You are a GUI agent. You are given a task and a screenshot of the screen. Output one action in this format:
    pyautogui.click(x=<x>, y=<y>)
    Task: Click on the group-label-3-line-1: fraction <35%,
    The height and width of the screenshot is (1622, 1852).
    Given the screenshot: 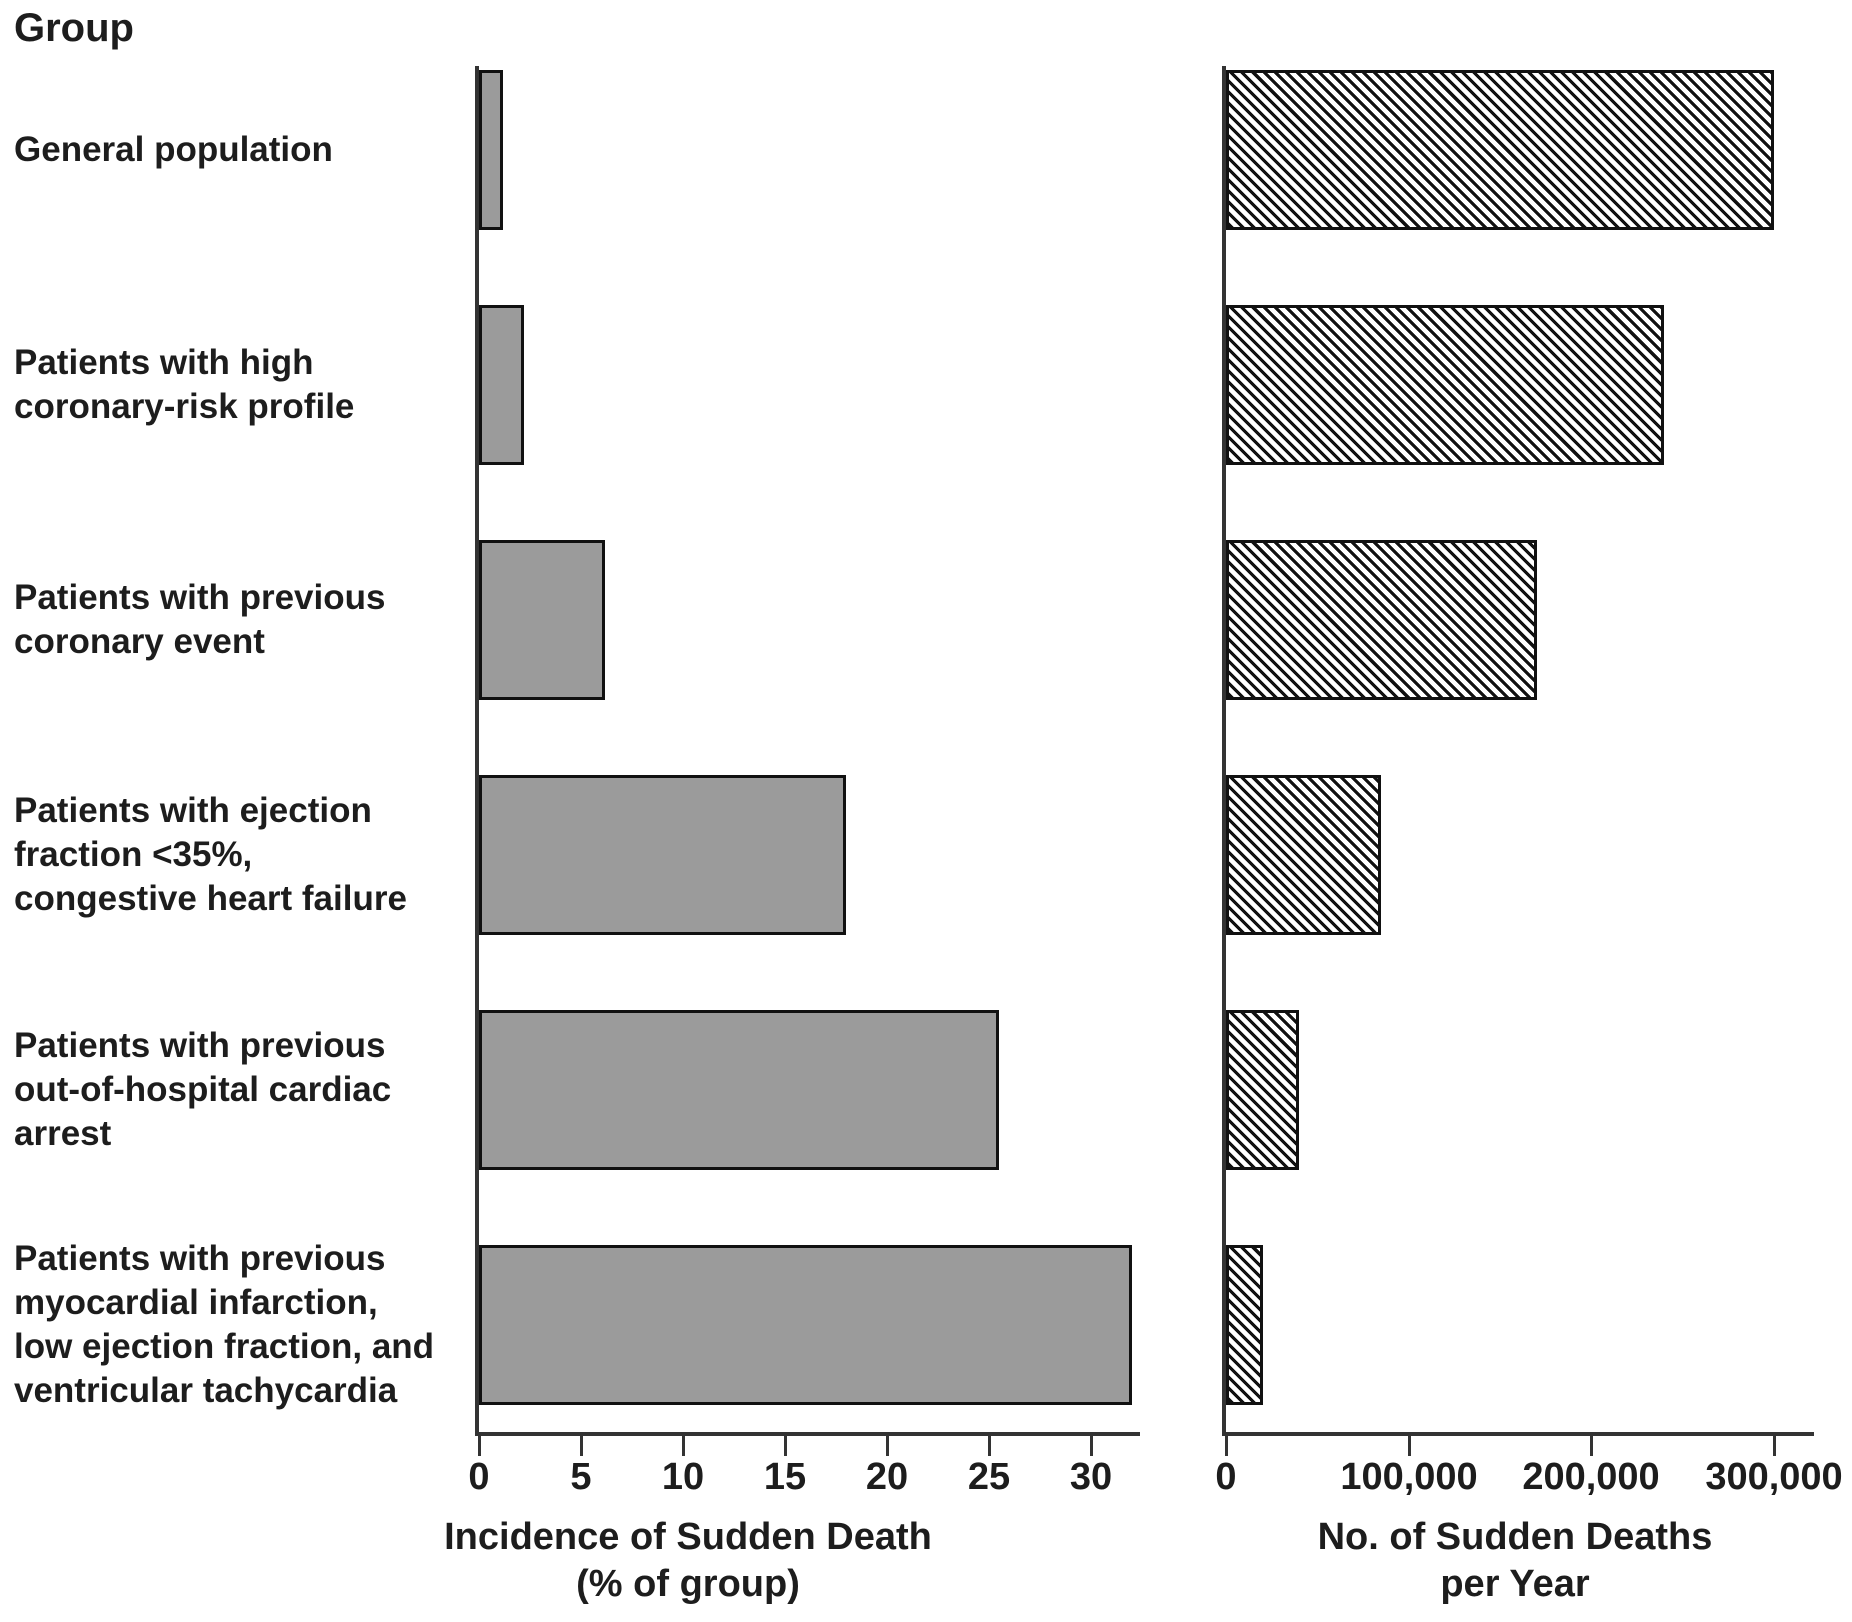 What is the action you would take?
    pyautogui.click(x=133, y=854)
    